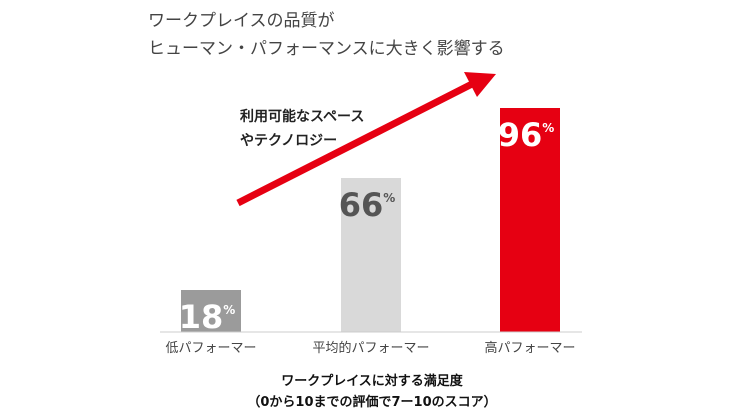 Image resolution: width=744 pixels, height=418 pixels. Describe the element at coordinates (367, 205) in the screenshot. I see `bar-value-label-2: 66%` at that location.